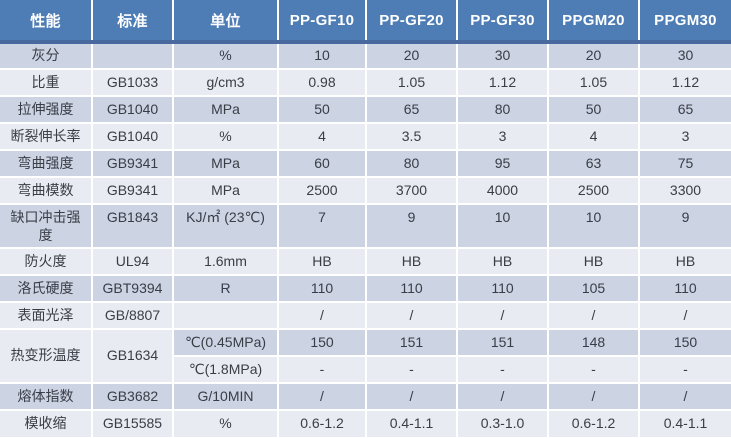 The image size is (731, 438). What do you see at coordinates (132, 226) in the screenshot?
I see `table-cell: GB1843` at bounding box center [132, 226].